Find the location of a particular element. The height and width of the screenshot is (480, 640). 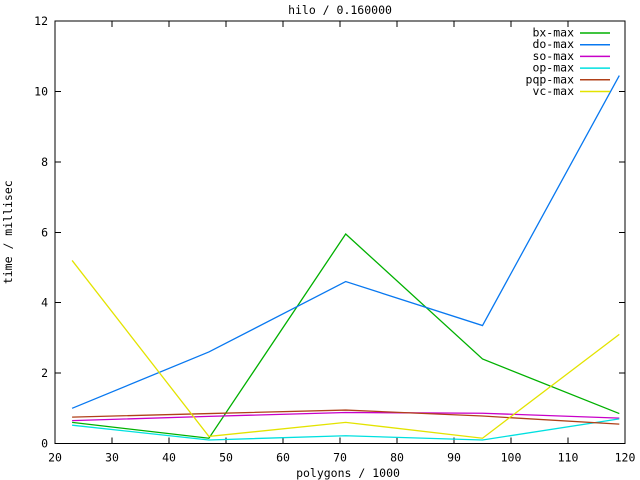

legend-label-op-max: op-max is located at coordinates (553, 68).